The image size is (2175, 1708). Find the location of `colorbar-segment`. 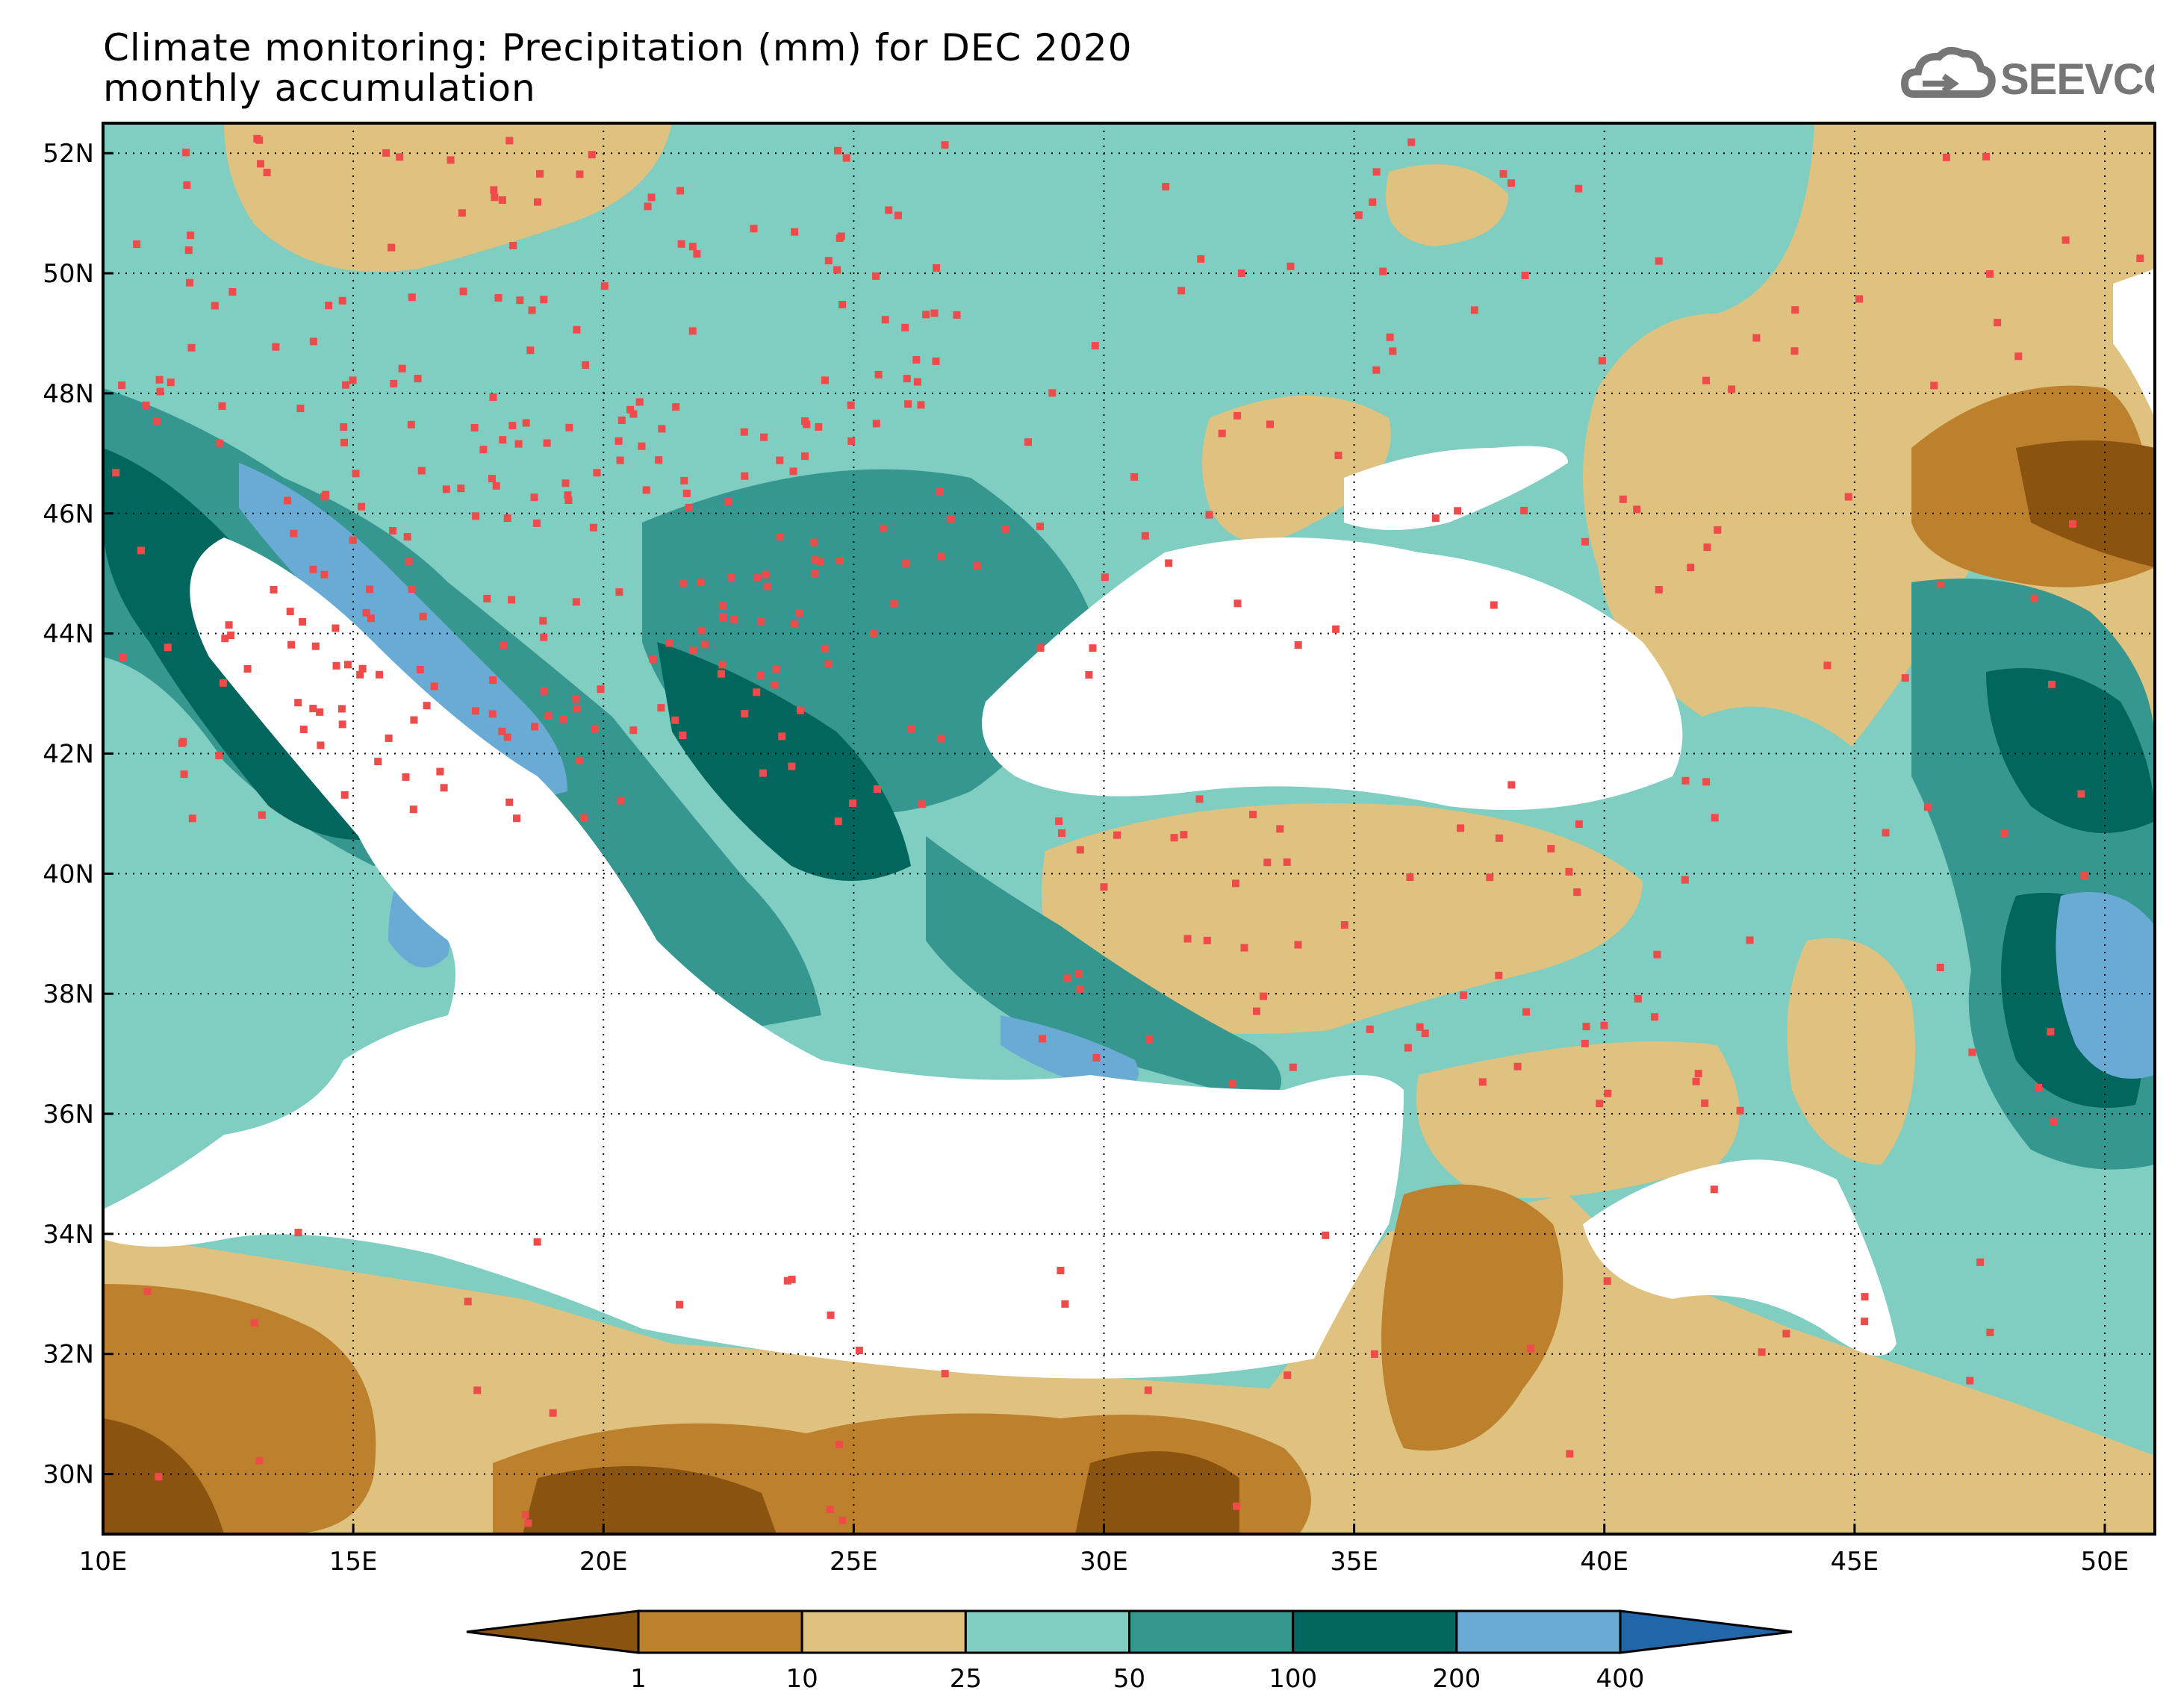

colorbar-segment is located at coordinates (883, 1631).